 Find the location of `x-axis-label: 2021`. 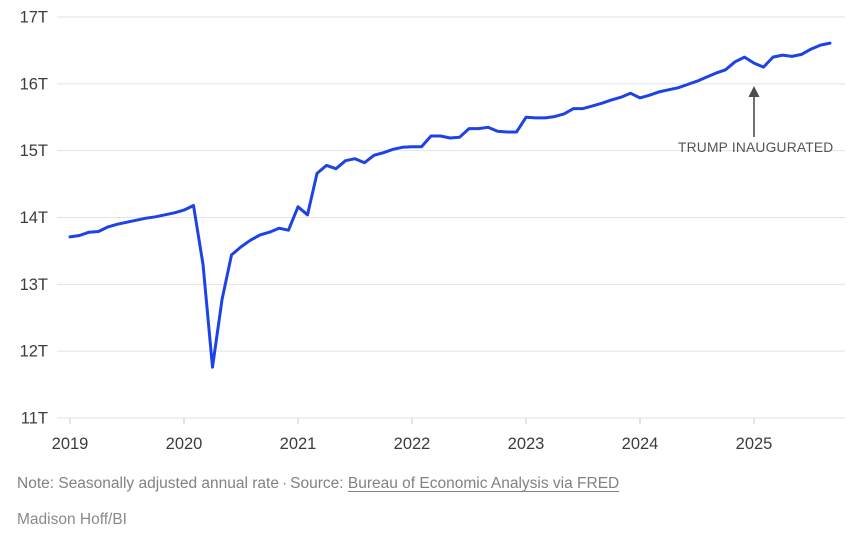

x-axis-label: 2021 is located at coordinates (298, 444).